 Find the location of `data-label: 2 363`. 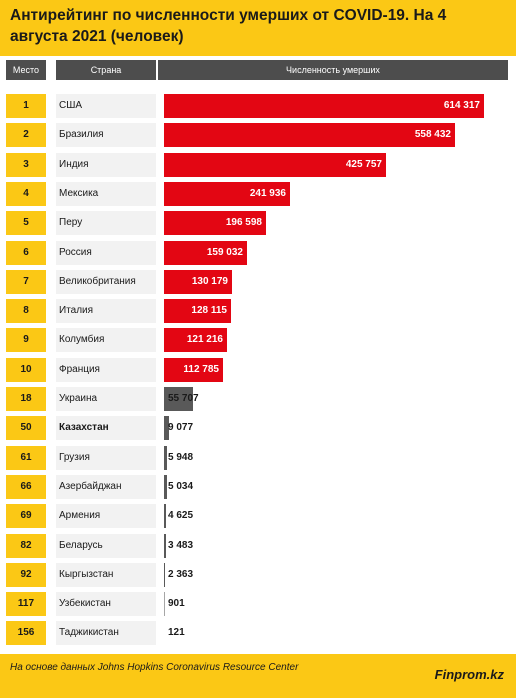

data-label: 2 363 is located at coordinates (181, 574).